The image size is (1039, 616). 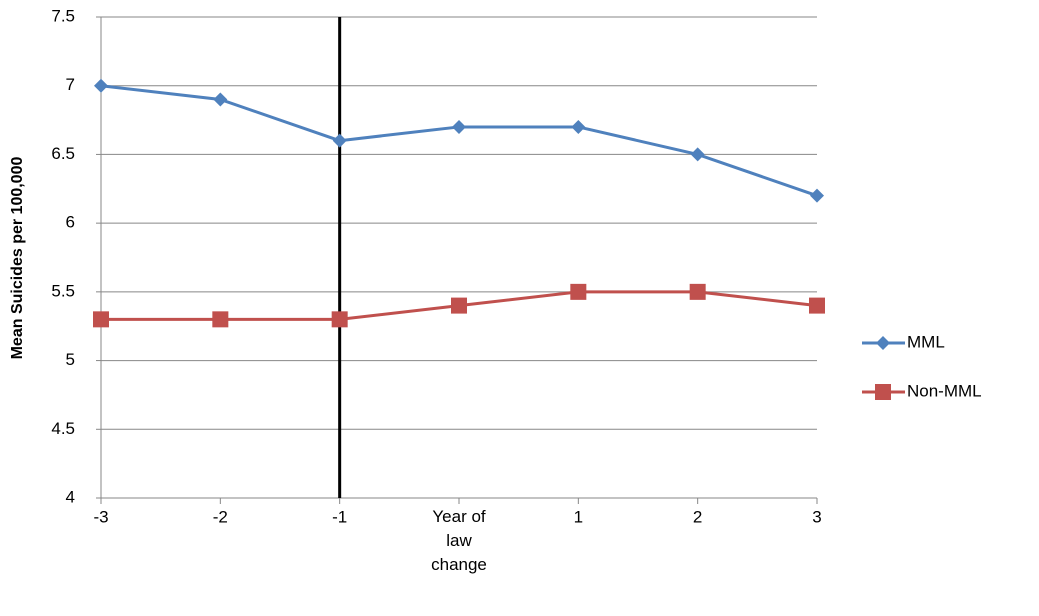 What do you see at coordinates (17, 258) in the screenshot?
I see `y-axis-label: Mean Suicides per 100,000` at bounding box center [17, 258].